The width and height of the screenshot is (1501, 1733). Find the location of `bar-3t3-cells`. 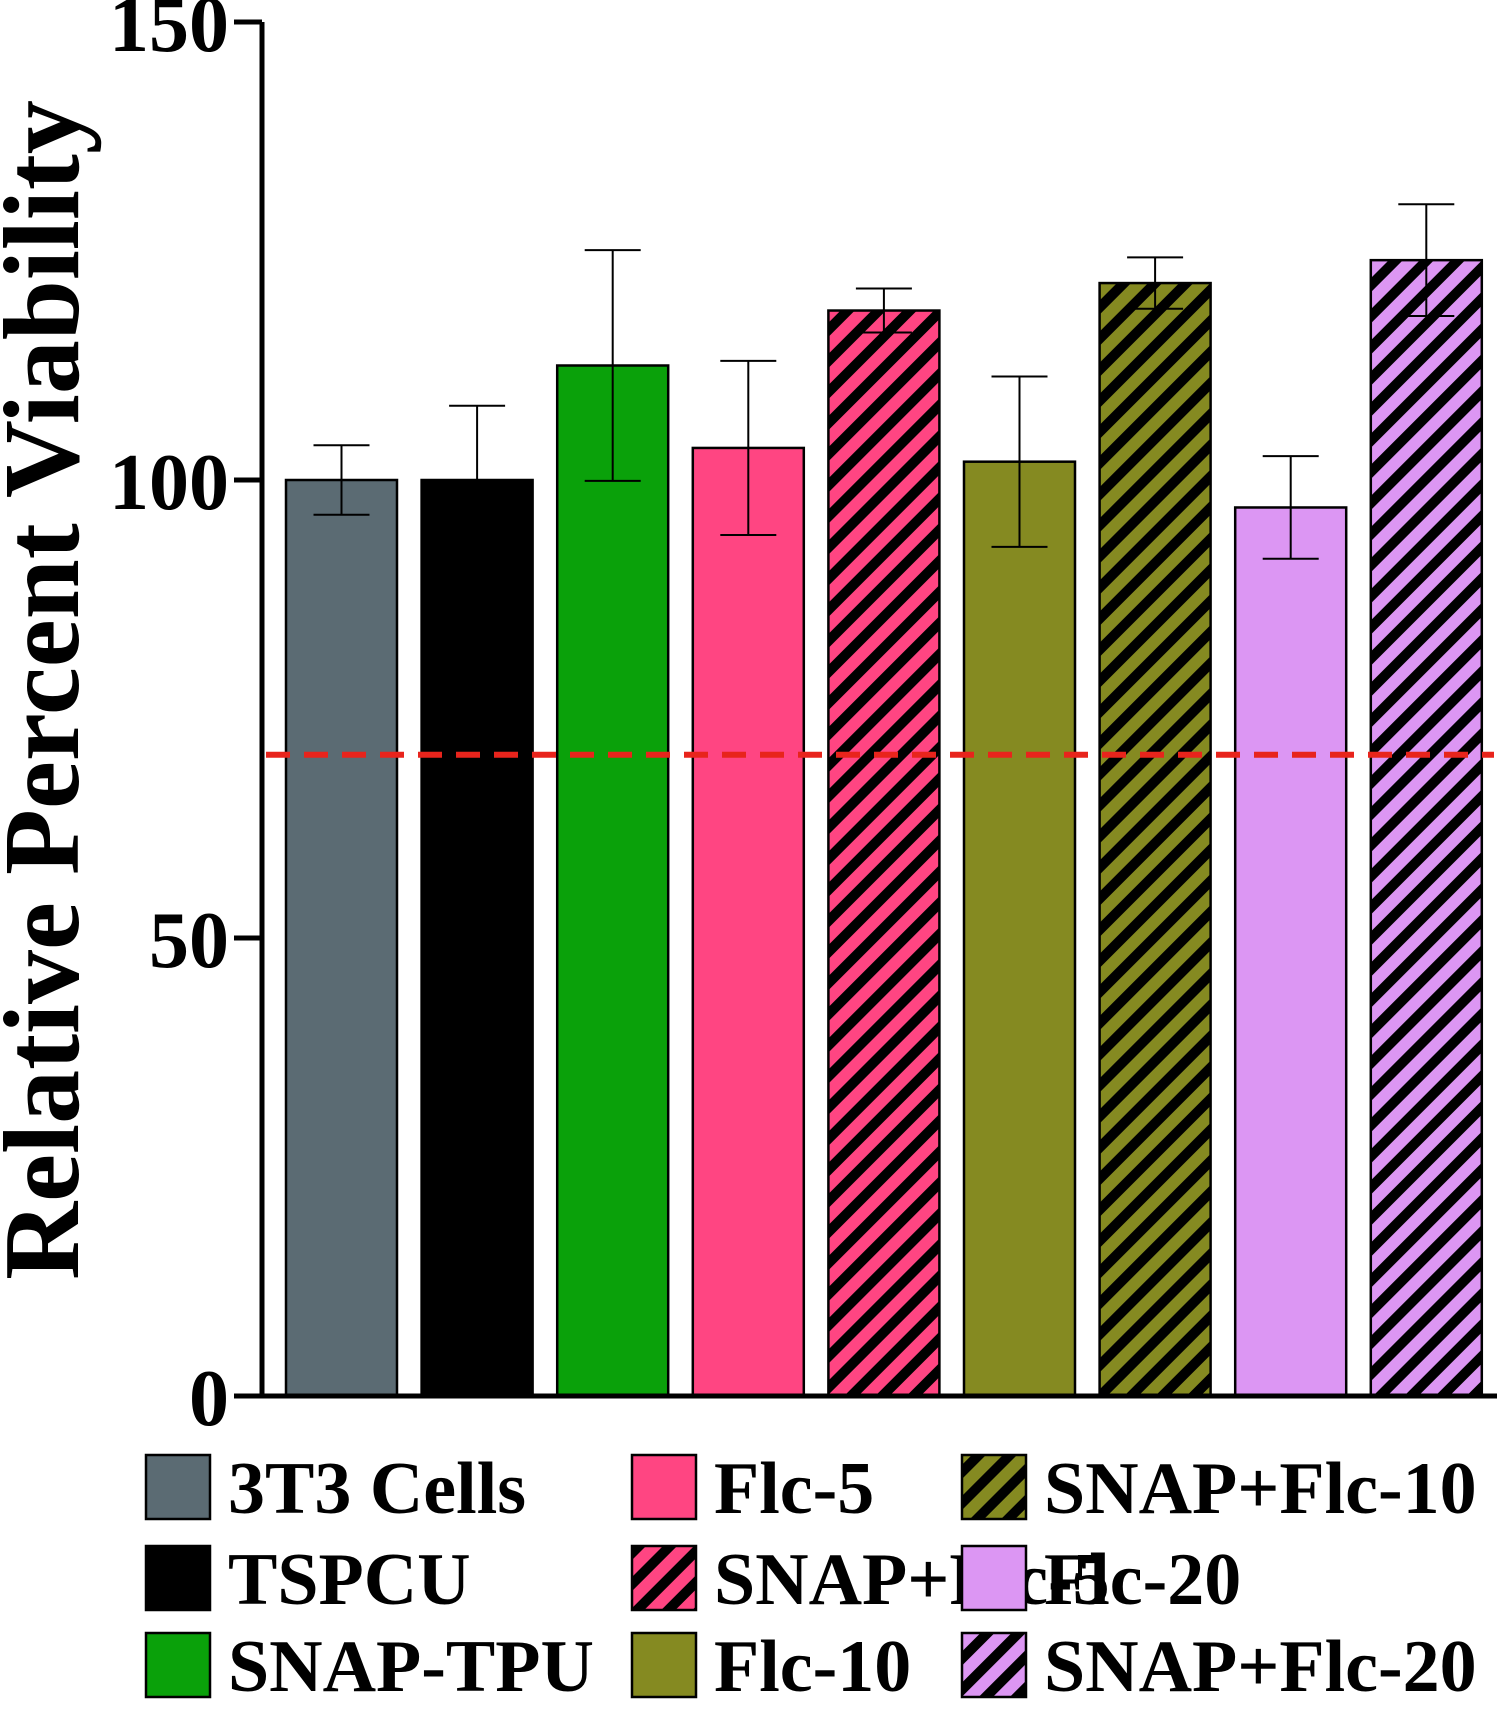

bar-3t3-cells is located at coordinates (341, 938).